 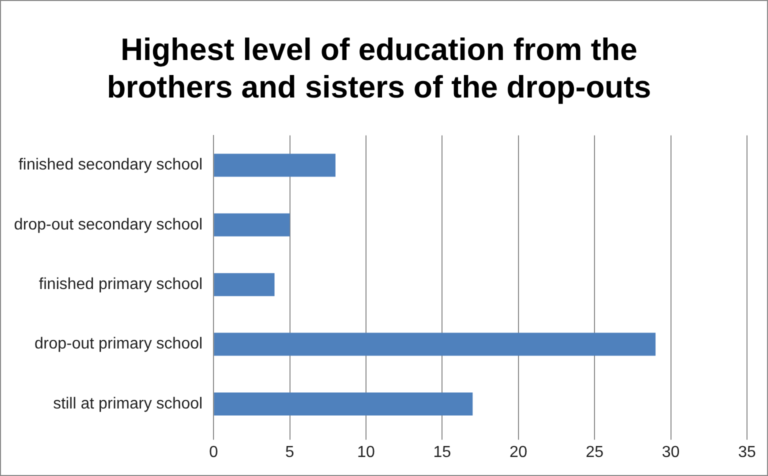 I want to click on y-tick-label: finished secondary school, so click(x=110, y=165).